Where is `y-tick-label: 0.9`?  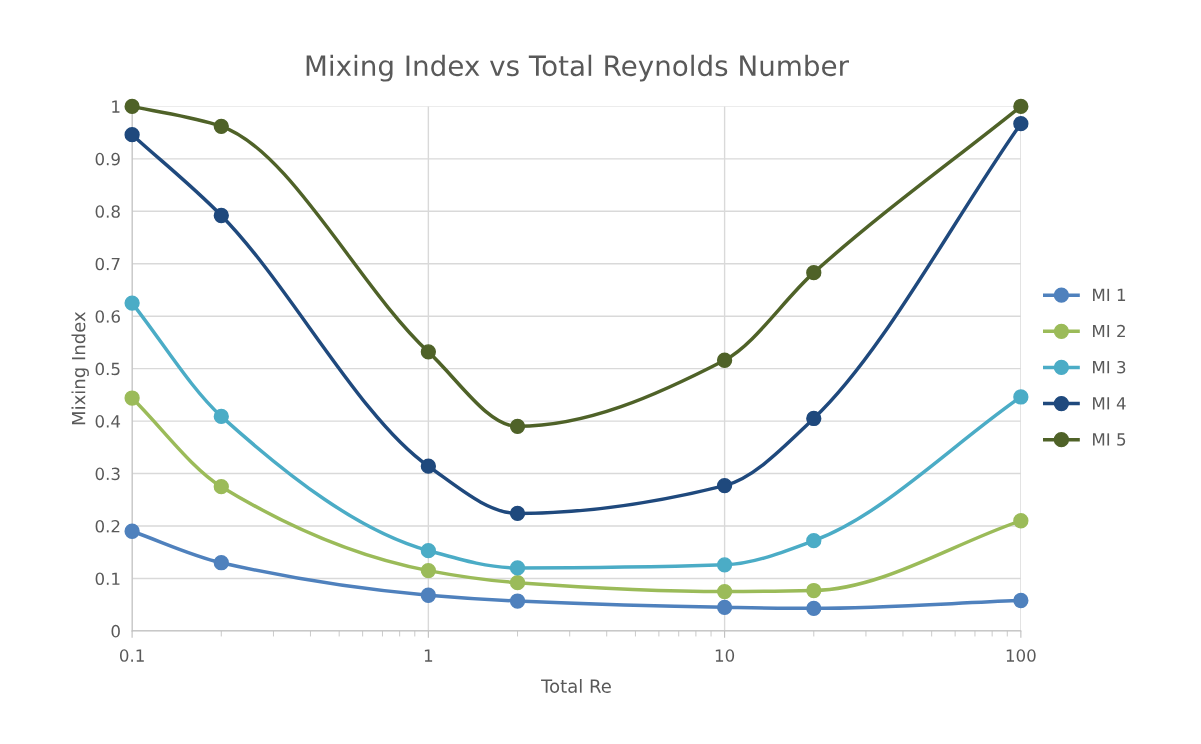
y-tick-label: 0.9 is located at coordinates (107, 159).